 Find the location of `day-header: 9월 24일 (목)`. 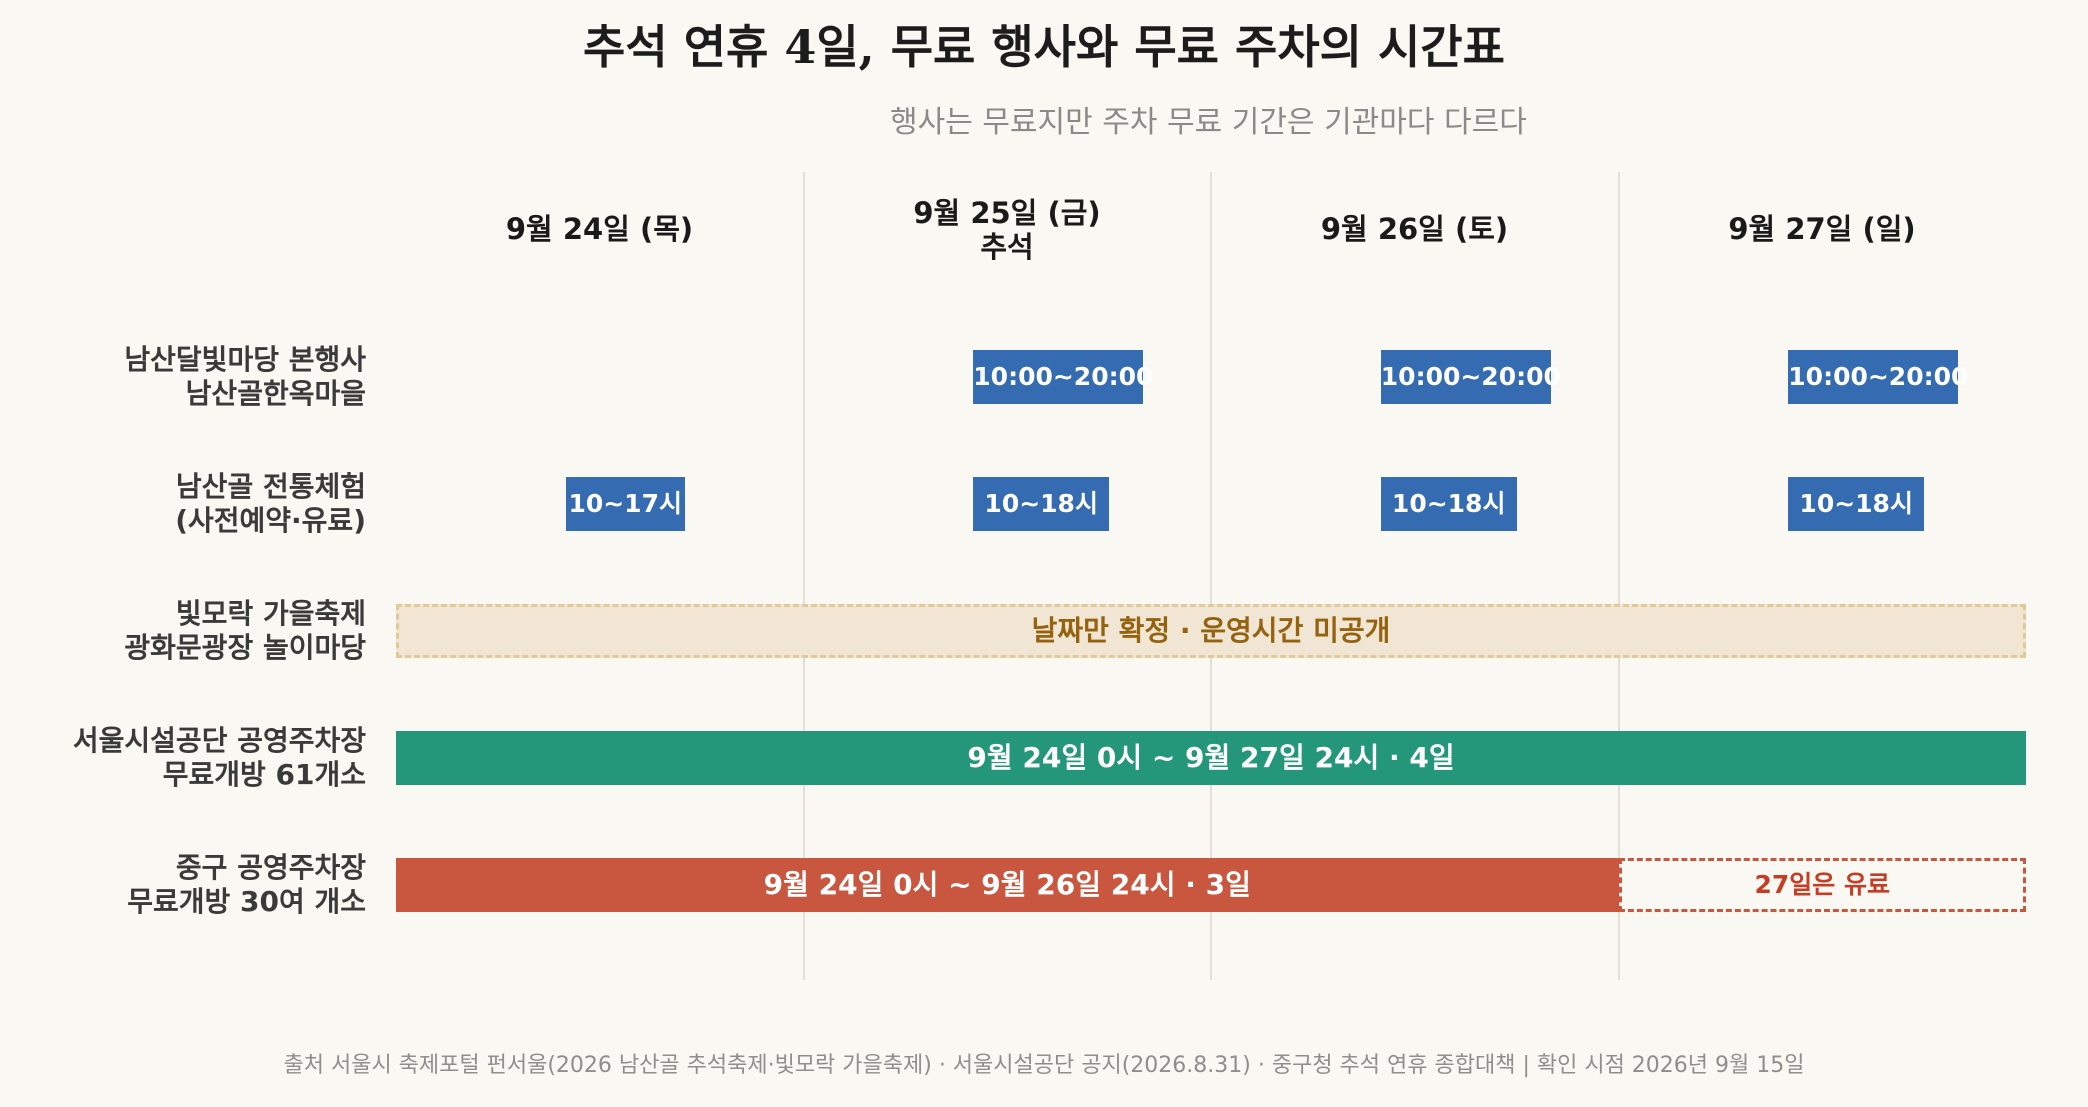

day-header: 9월 24일 (목) is located at coordinates (599, 229).